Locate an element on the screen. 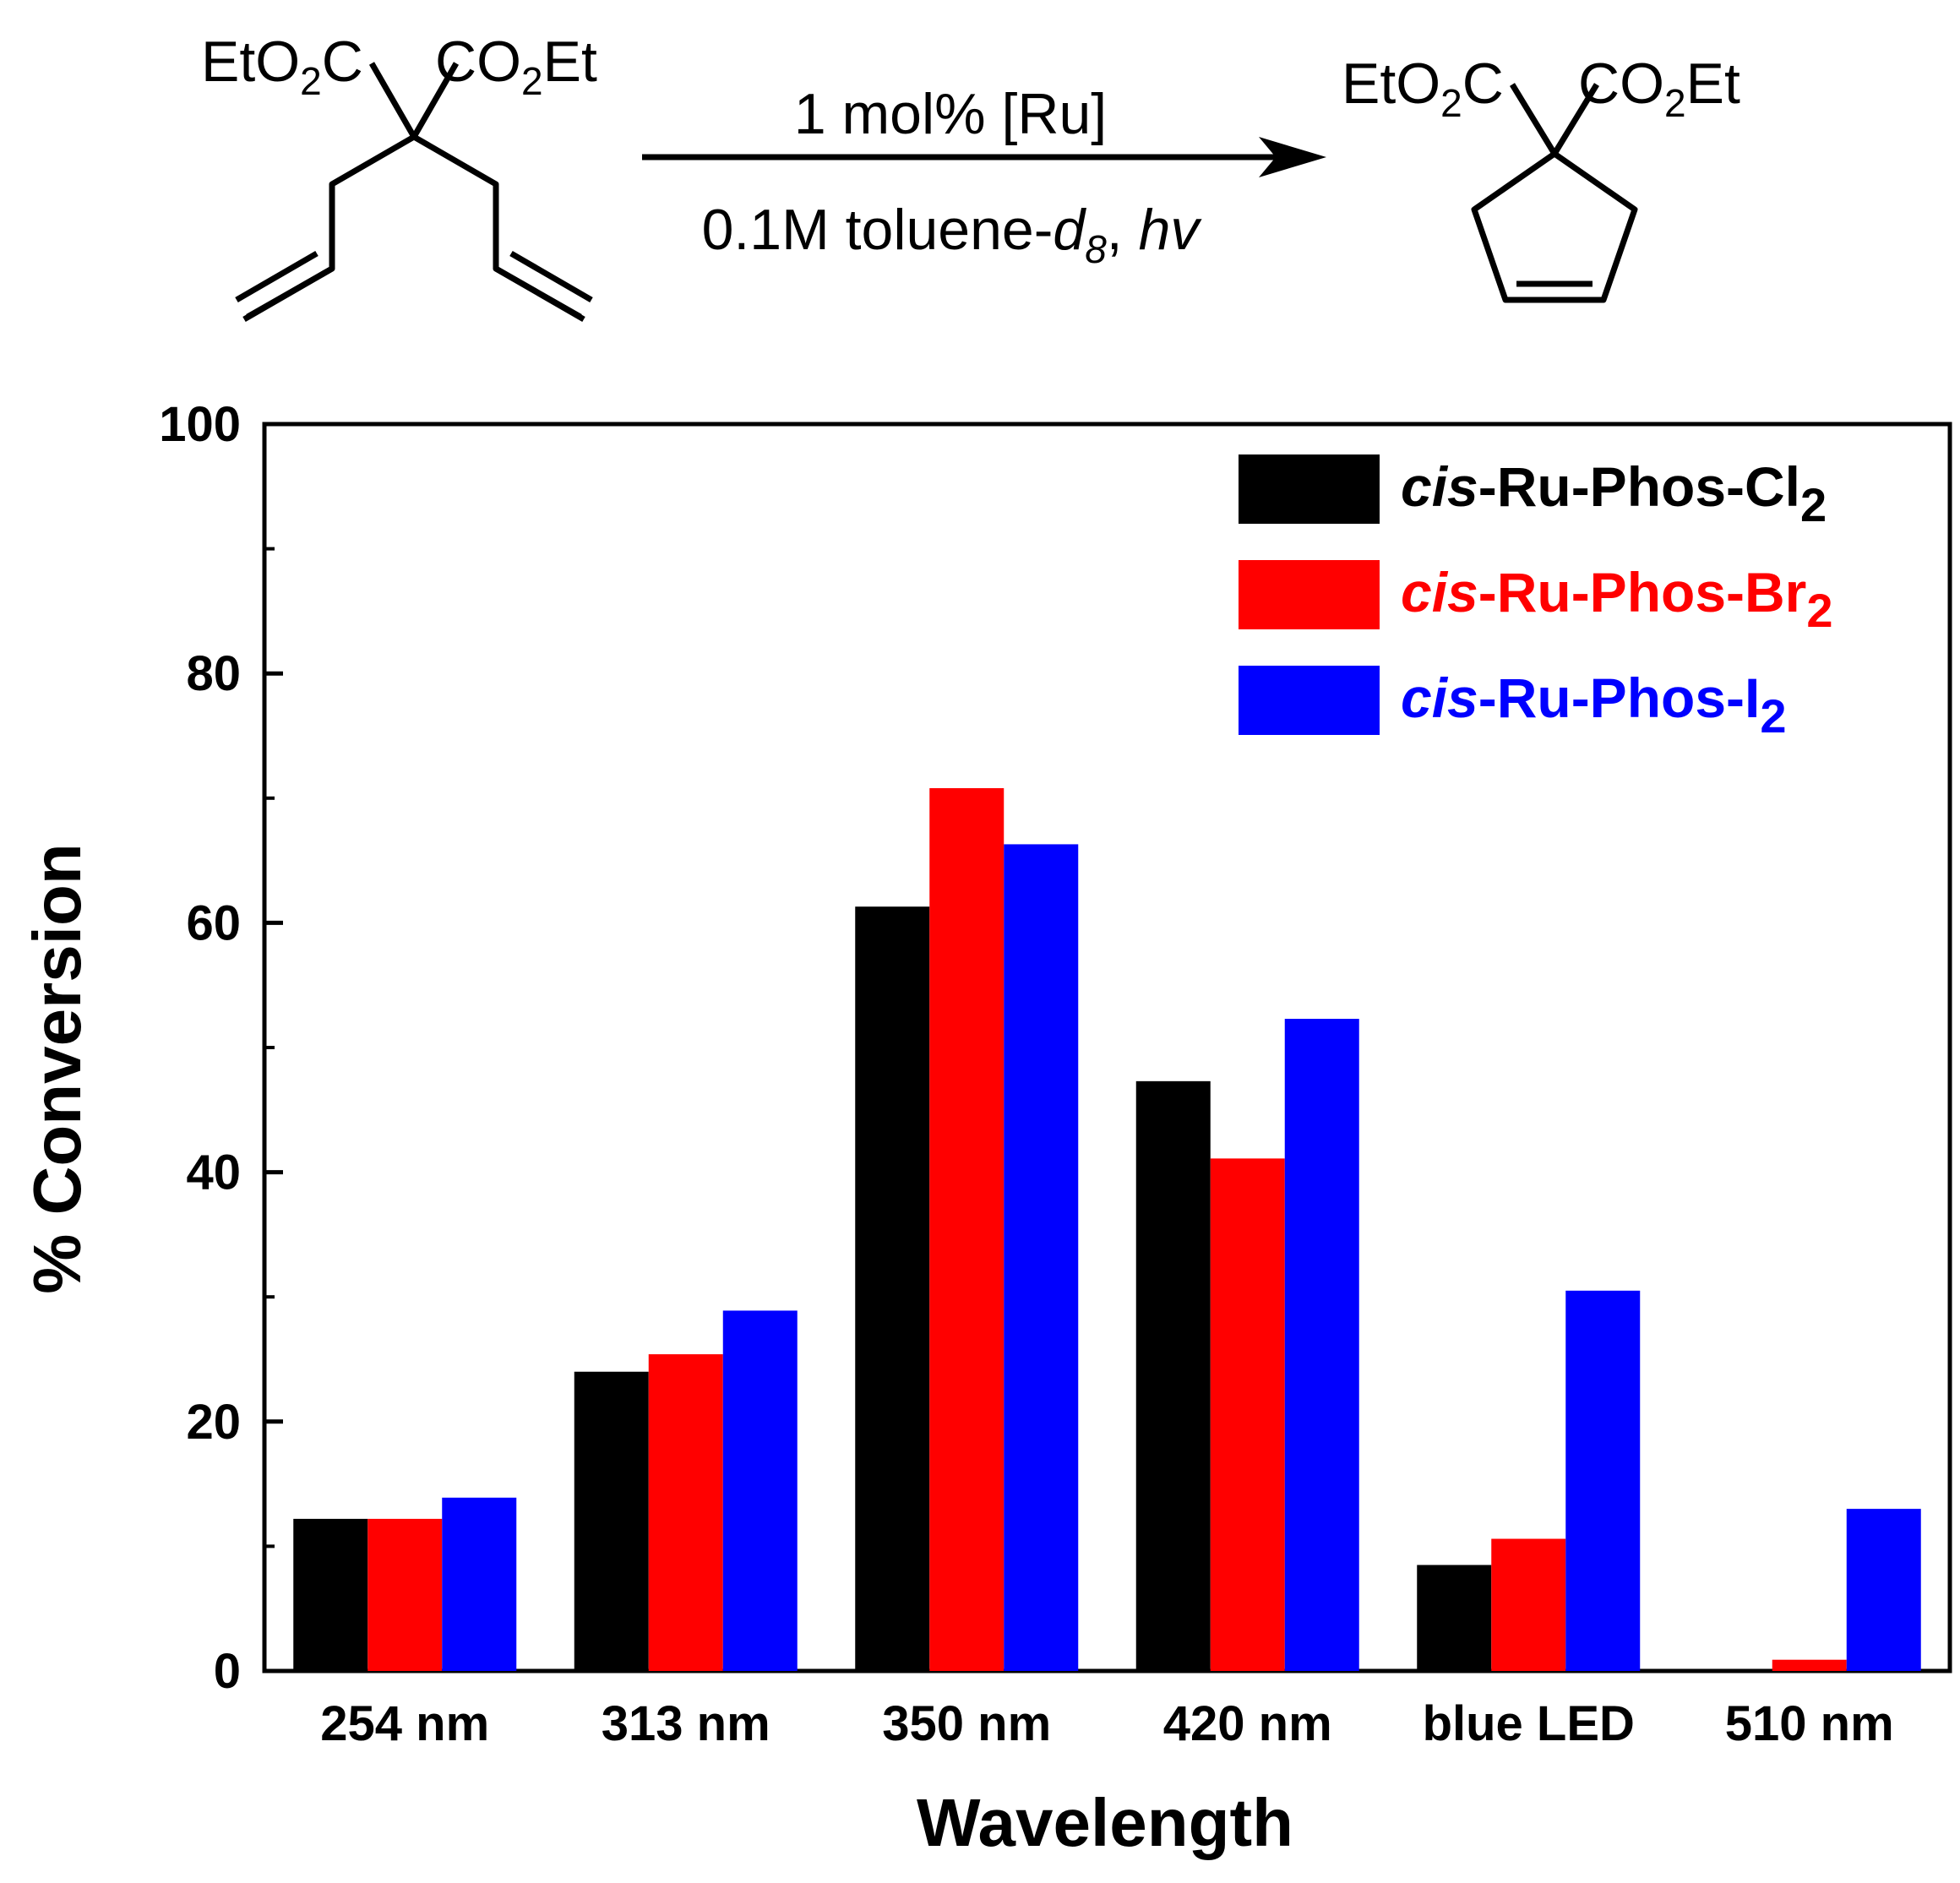 The height and width of the screenshot is (1883, 1960). legend-swatch-cis-ru-phos-br2 is located at coordinates (1309, 594).